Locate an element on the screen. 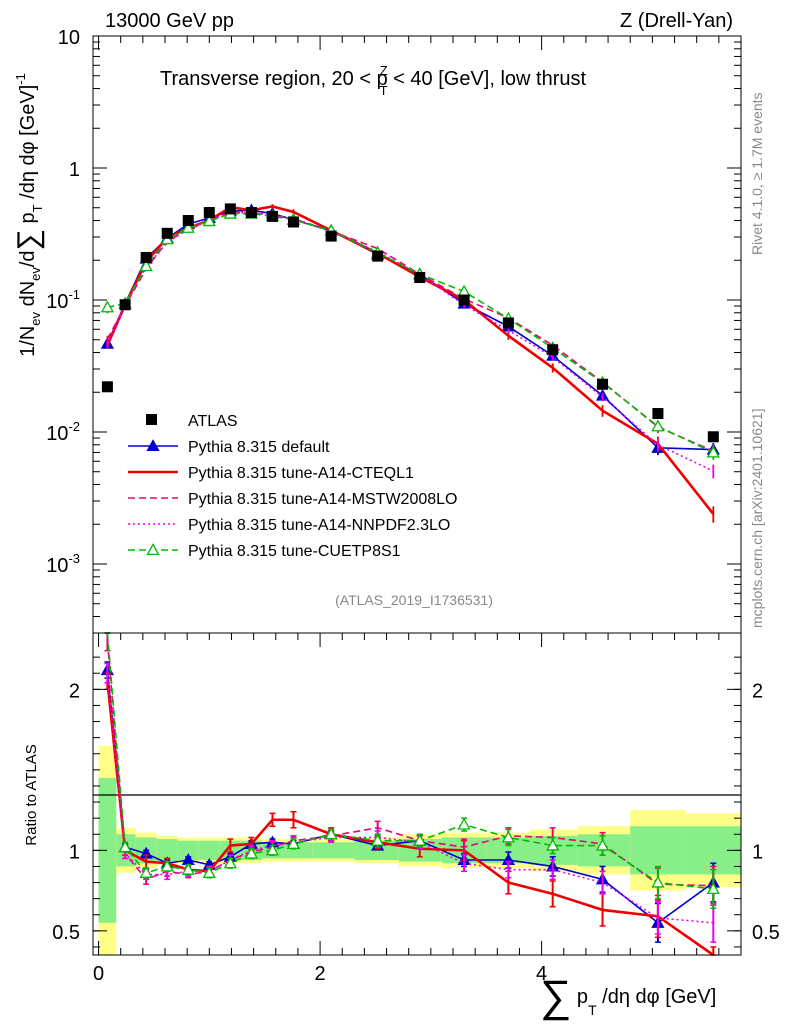  main-y-tick-label: 1 is located at coordinates (74, 170).